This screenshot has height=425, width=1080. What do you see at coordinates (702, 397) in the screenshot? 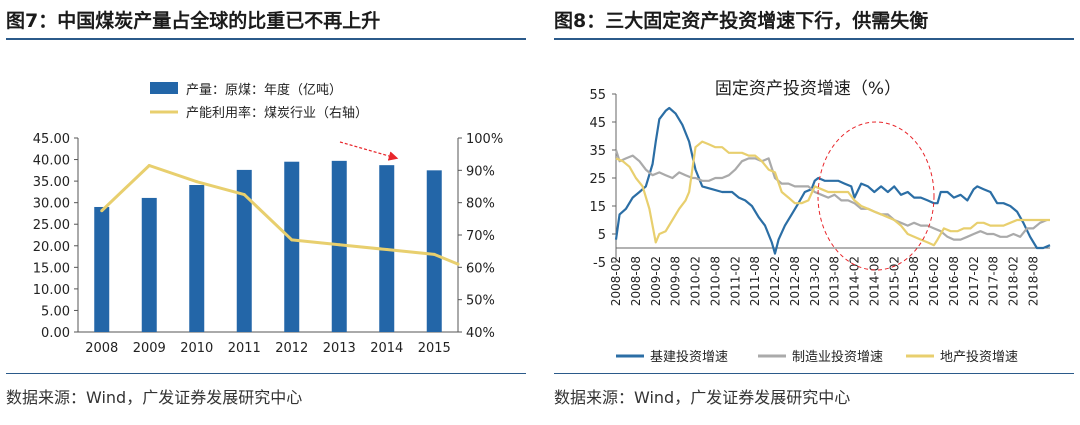
I see `right-source-note: 数据来源：Wind，广发证券发展研究中心` at bounding box center [702, 397].